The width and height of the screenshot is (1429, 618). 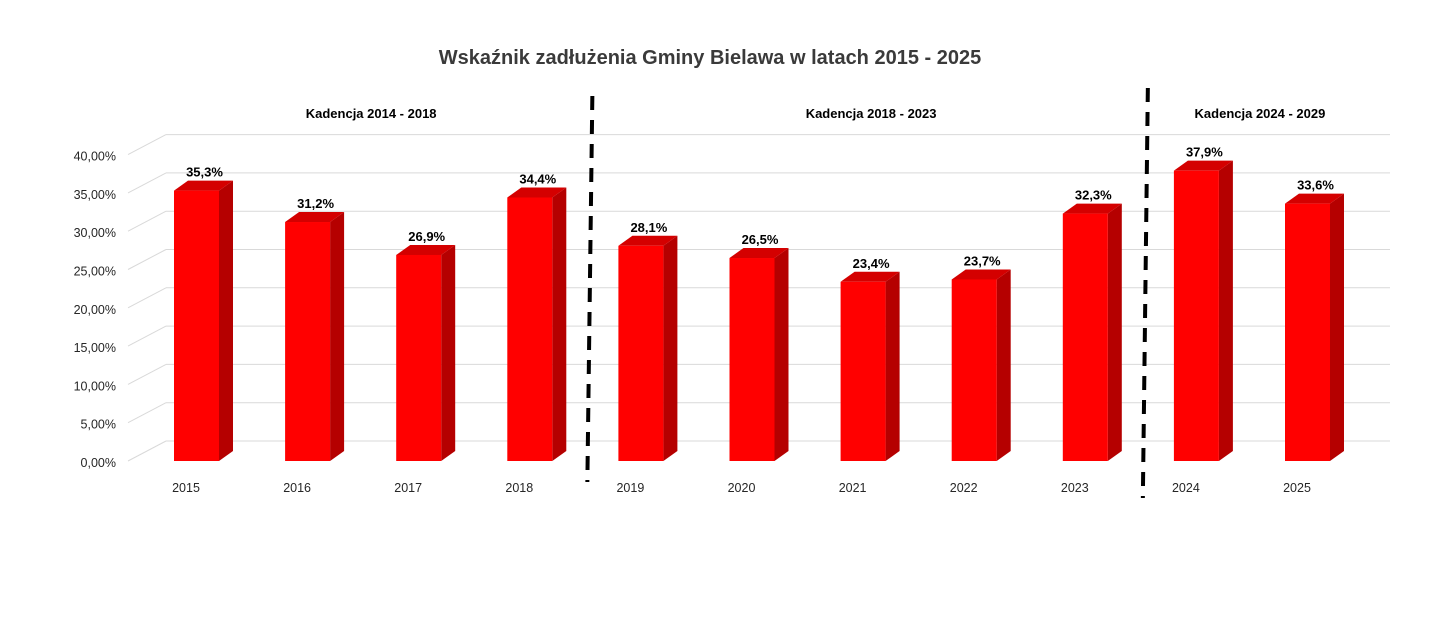 What do you see at coordinates (426, 236) in the screenshot?
I see `data-label: 26,9%` at bounding box center [426, 236].